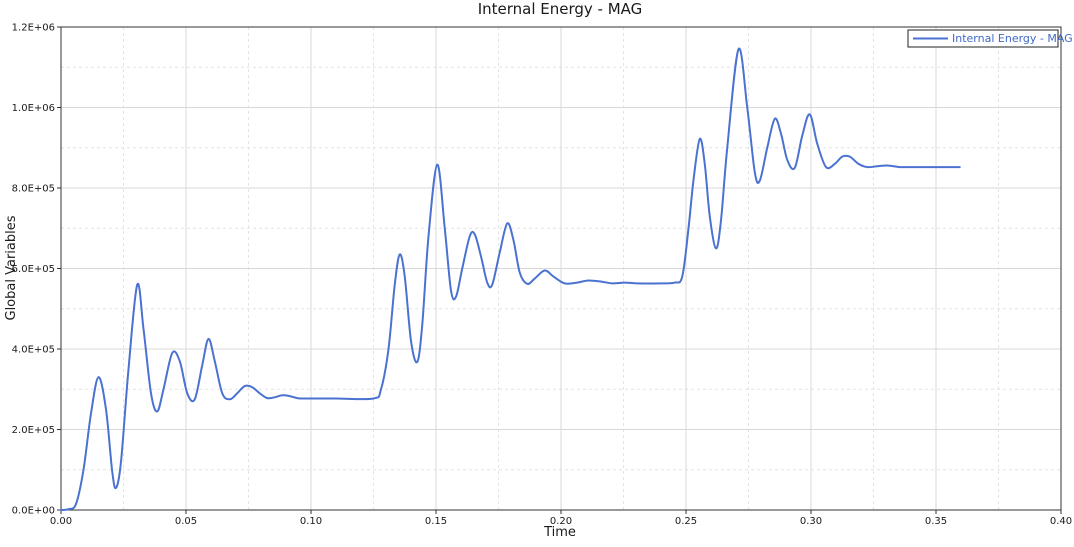 Image resolution: width=1074 pixels, height=547 pixels. Describe the element at coordinates (936, 521) in the screenshot. I see `x-tick-label: 0.35` at that location.